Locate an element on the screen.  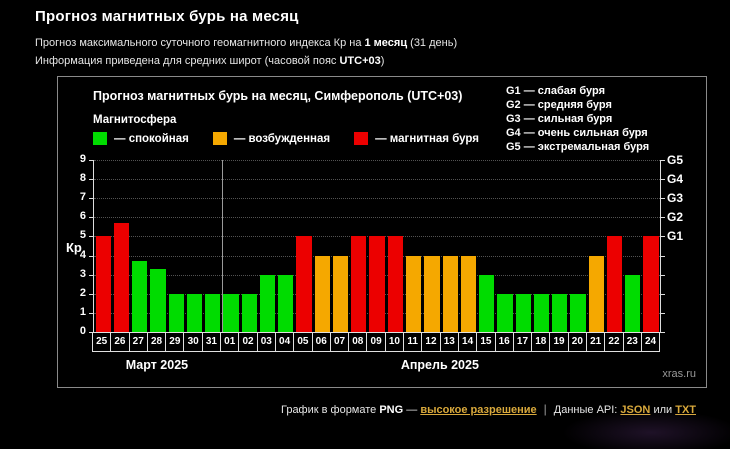
json-link: JSON is located at coordinates (635, 410).